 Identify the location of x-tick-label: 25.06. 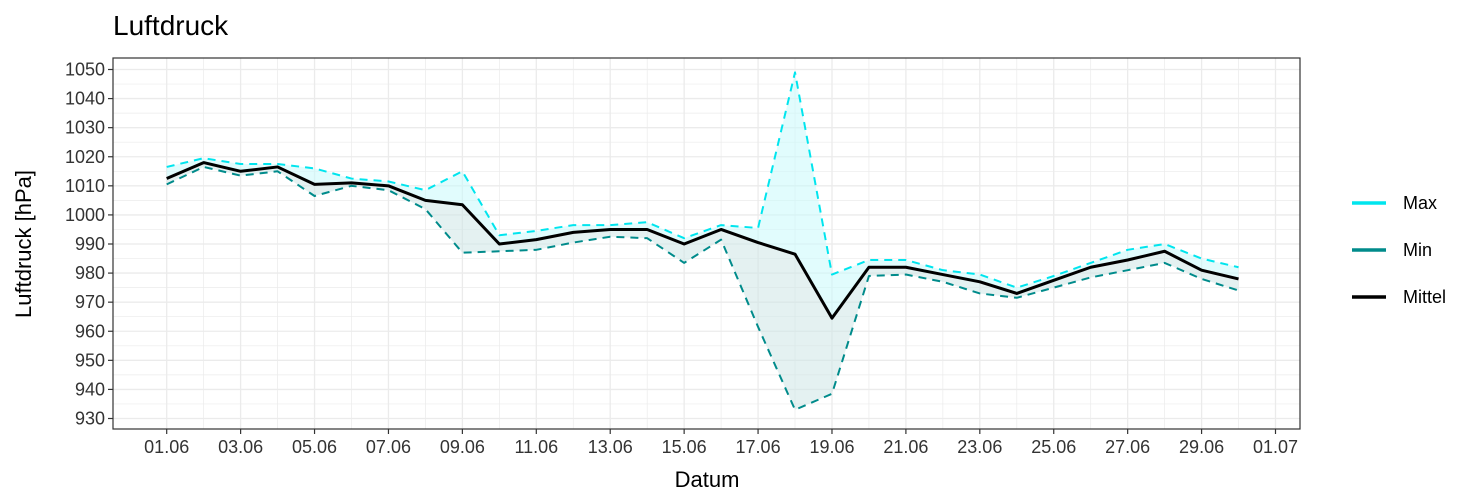
(1053, 447).